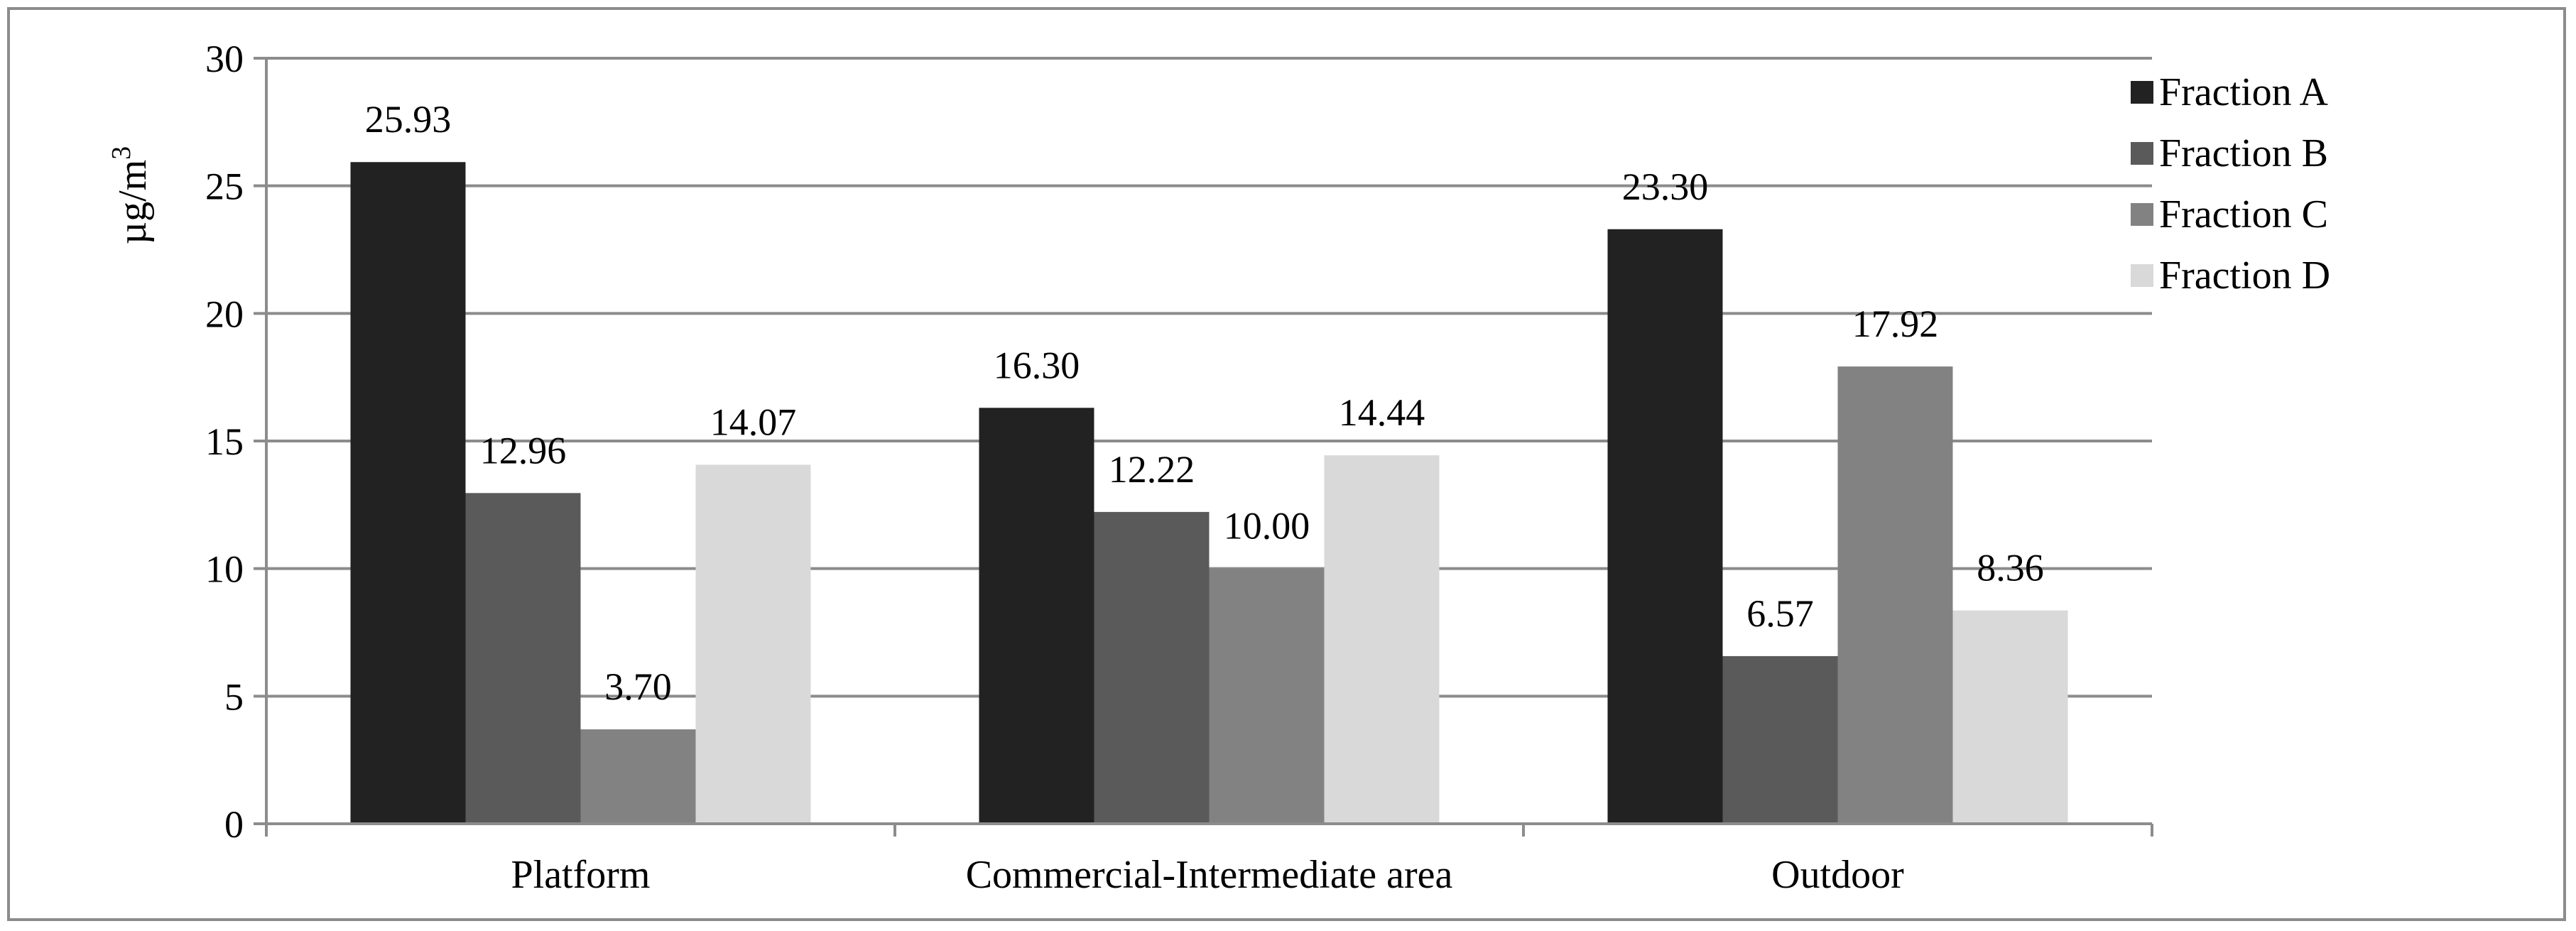  What do you see at coordinates (224, 441) in the screenshot?
I see `y-tick-label: 15` at bounding box center [224, 441].